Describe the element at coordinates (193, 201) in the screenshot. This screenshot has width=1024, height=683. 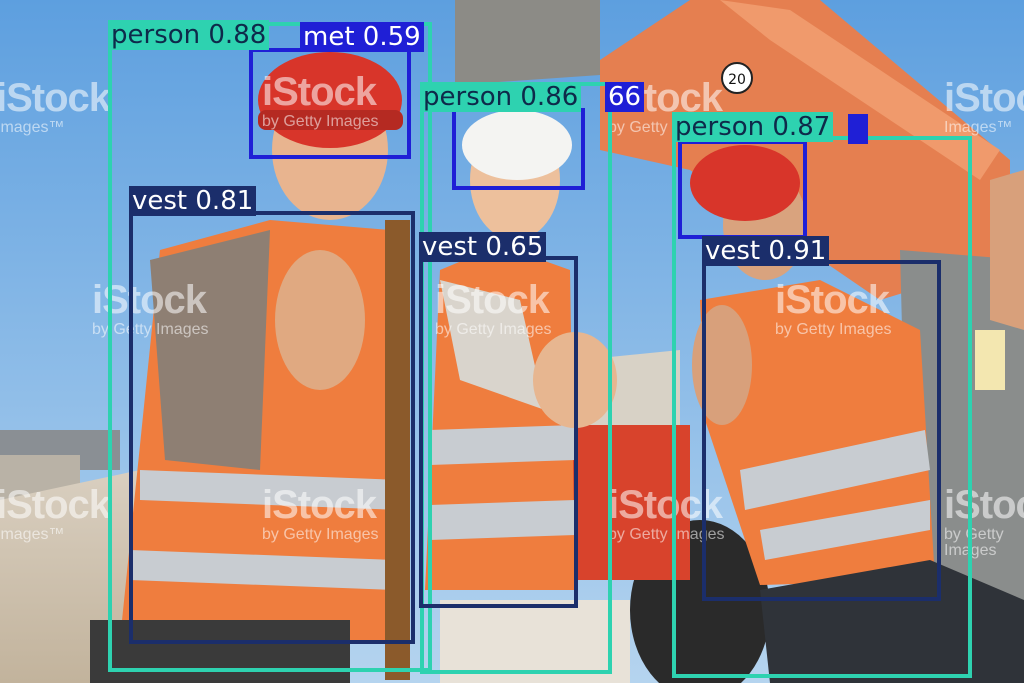
I see `vest-label-1: vest 0.81` at that location.